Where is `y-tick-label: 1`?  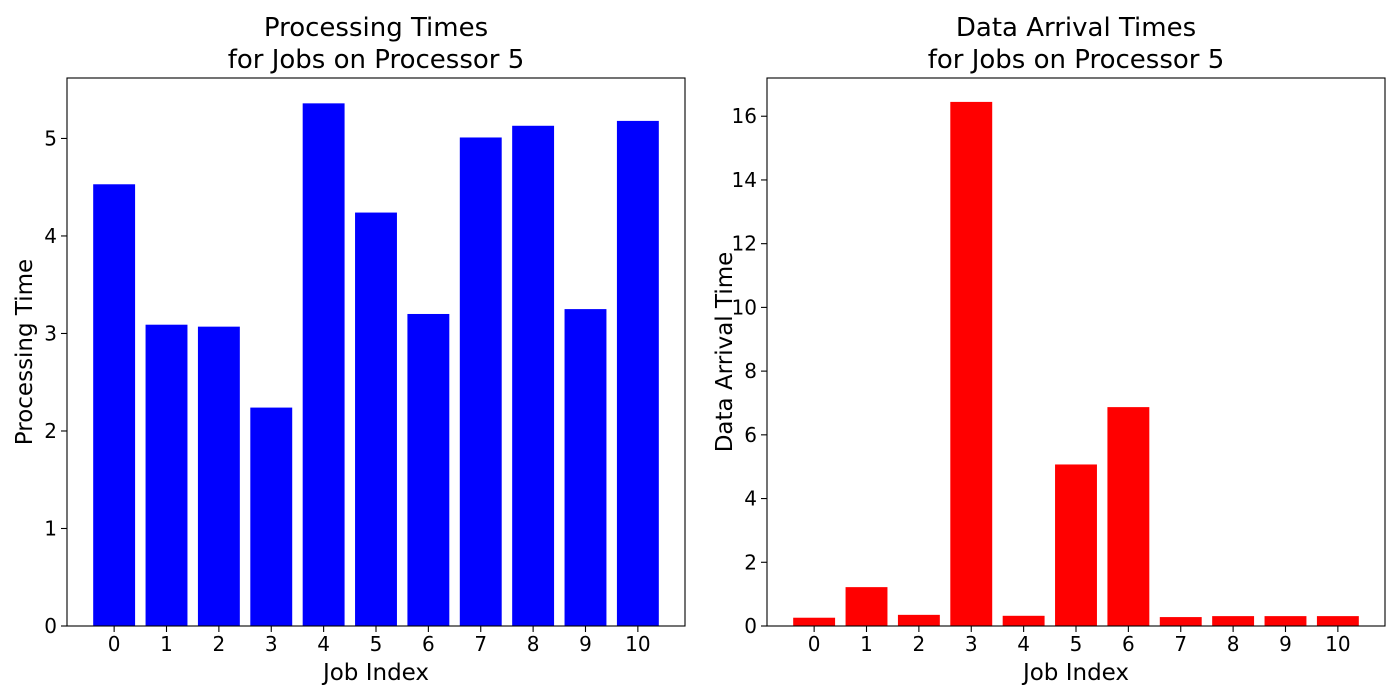 y-tick-label: 1 is located at coordinates (50, 528).